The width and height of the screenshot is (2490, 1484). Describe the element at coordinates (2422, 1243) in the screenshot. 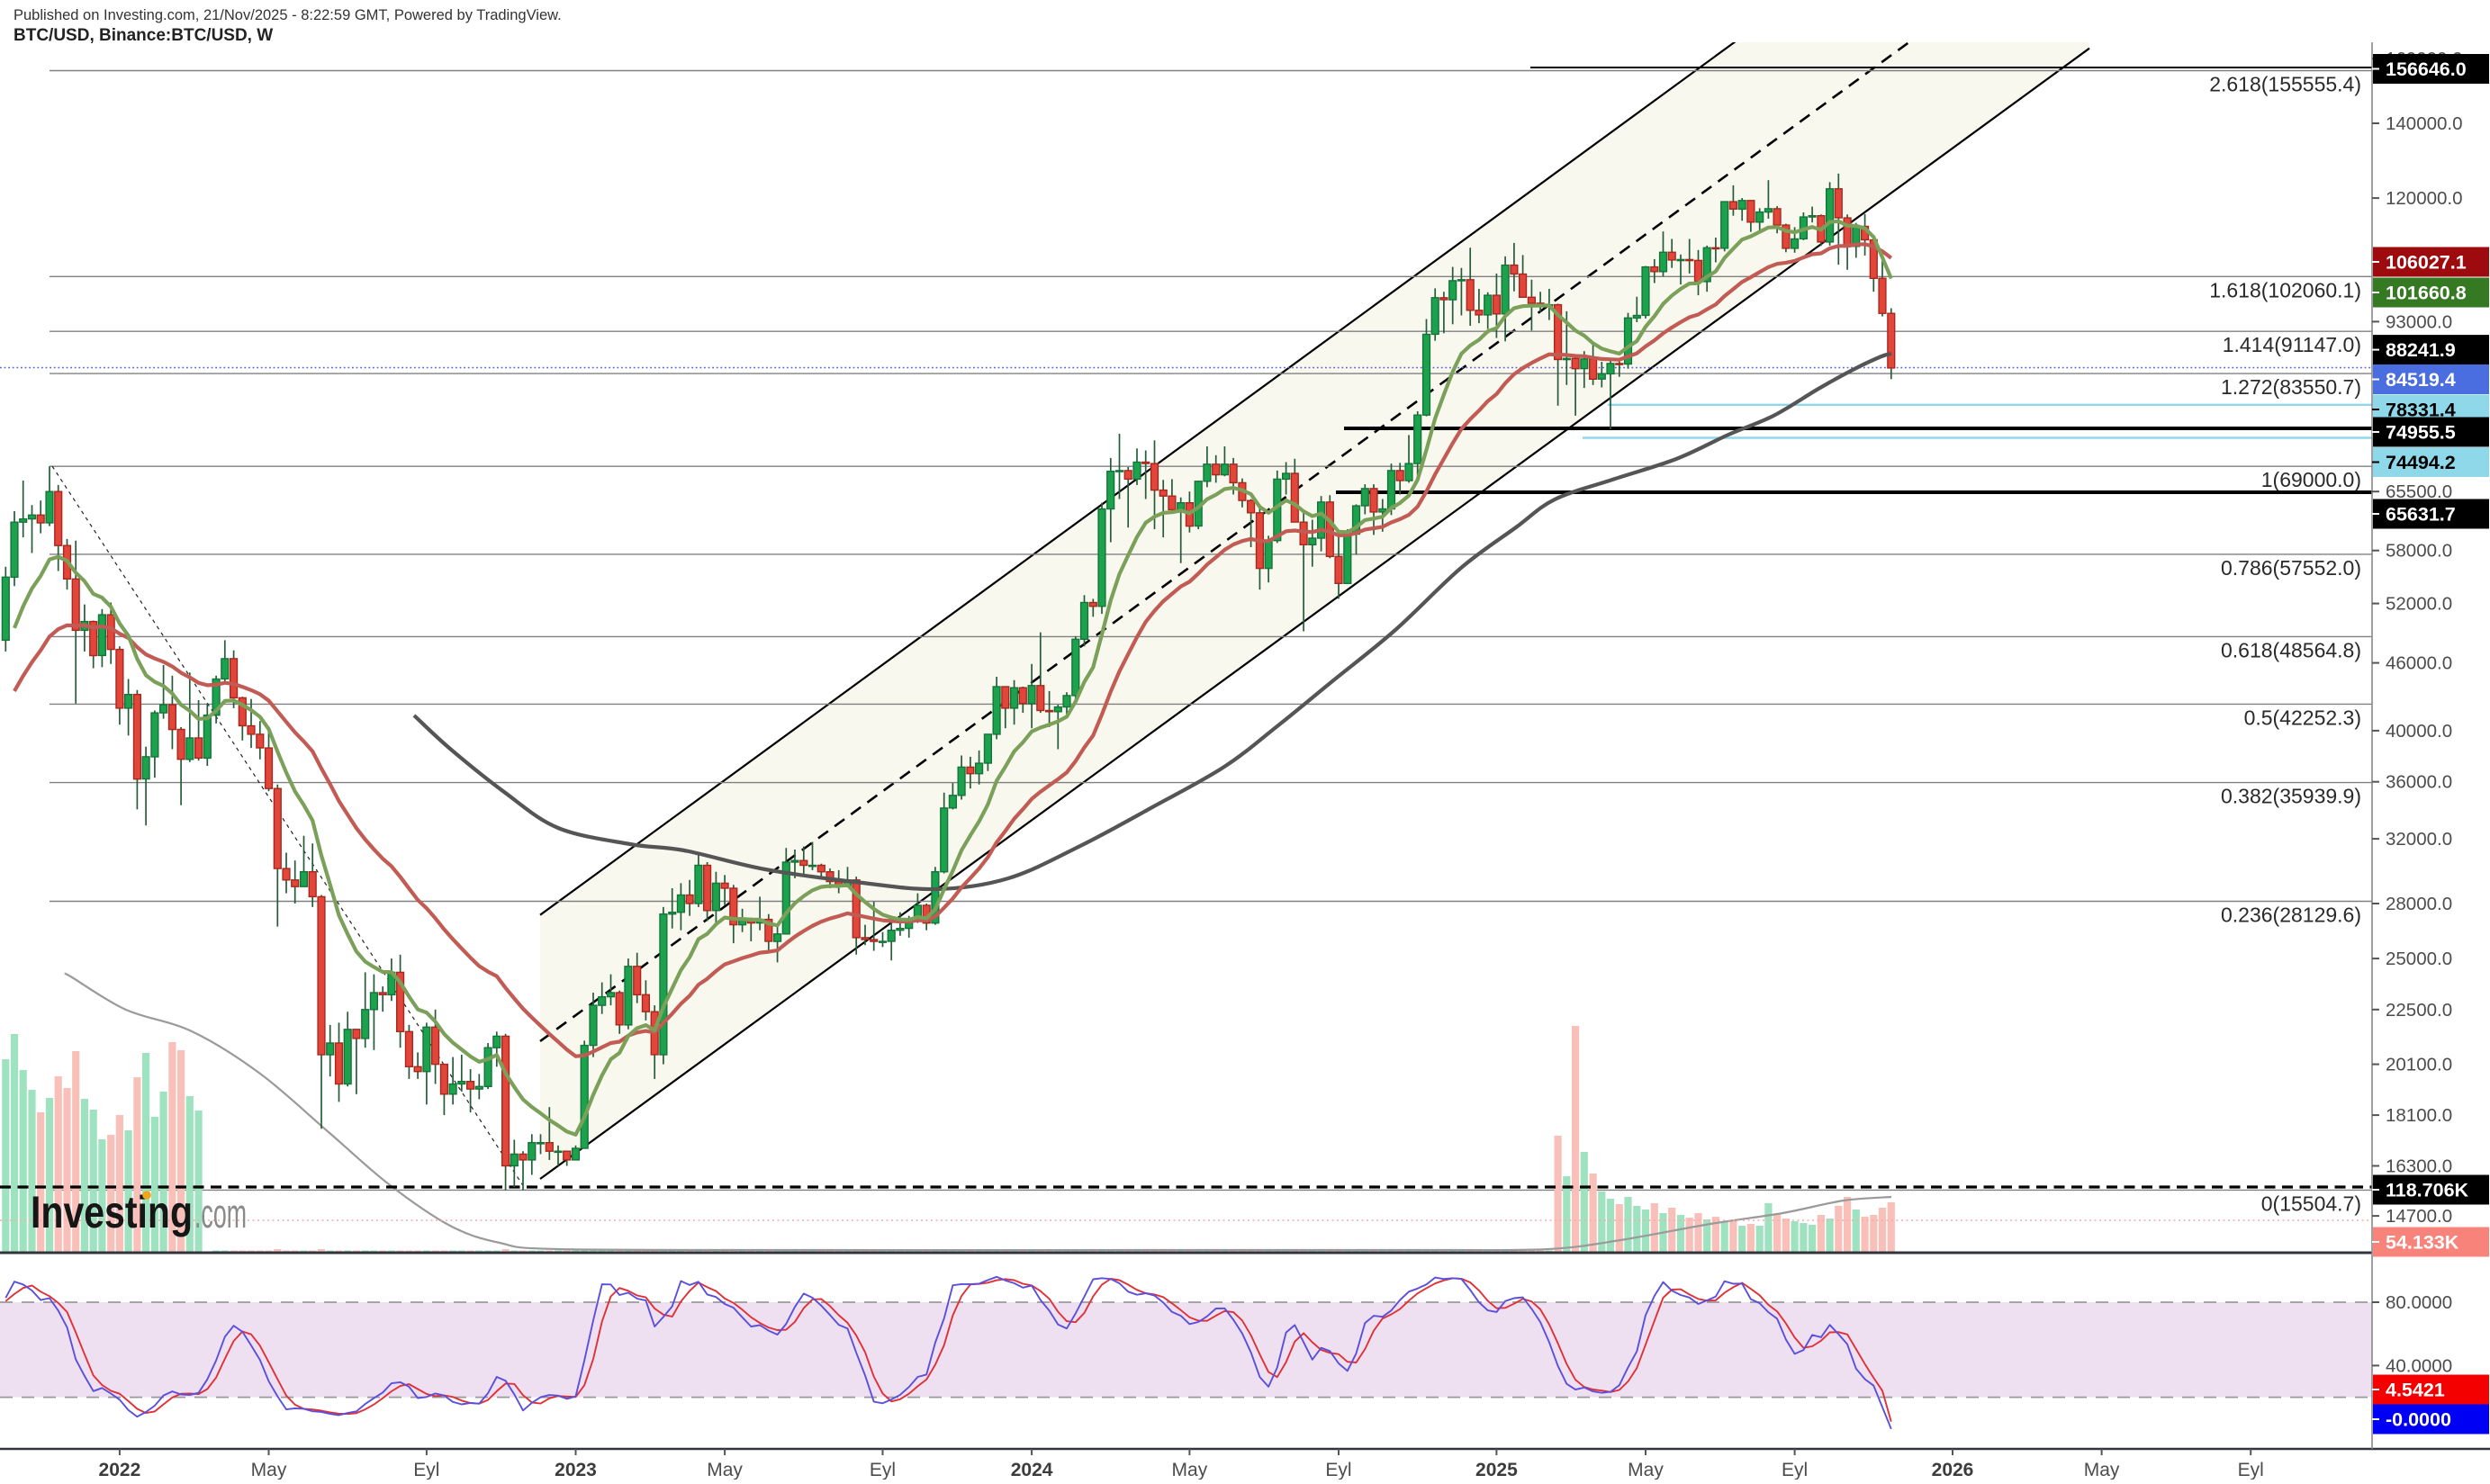

I see `svg-text: 54.133K` at that location.